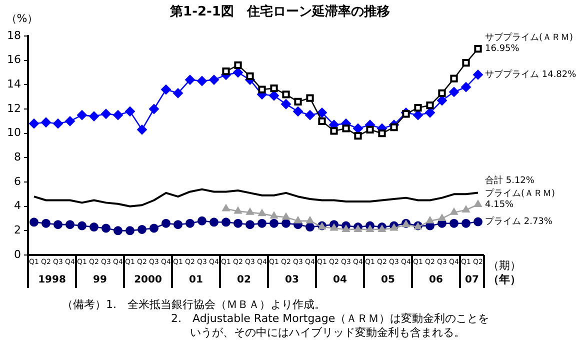 This screenshot has height=353, width=584. What do you see at coordinates (520, 193) in the screenshot?
I see `series-label: プライム(ＡＲＭ)` at bounding box center [520, 193].